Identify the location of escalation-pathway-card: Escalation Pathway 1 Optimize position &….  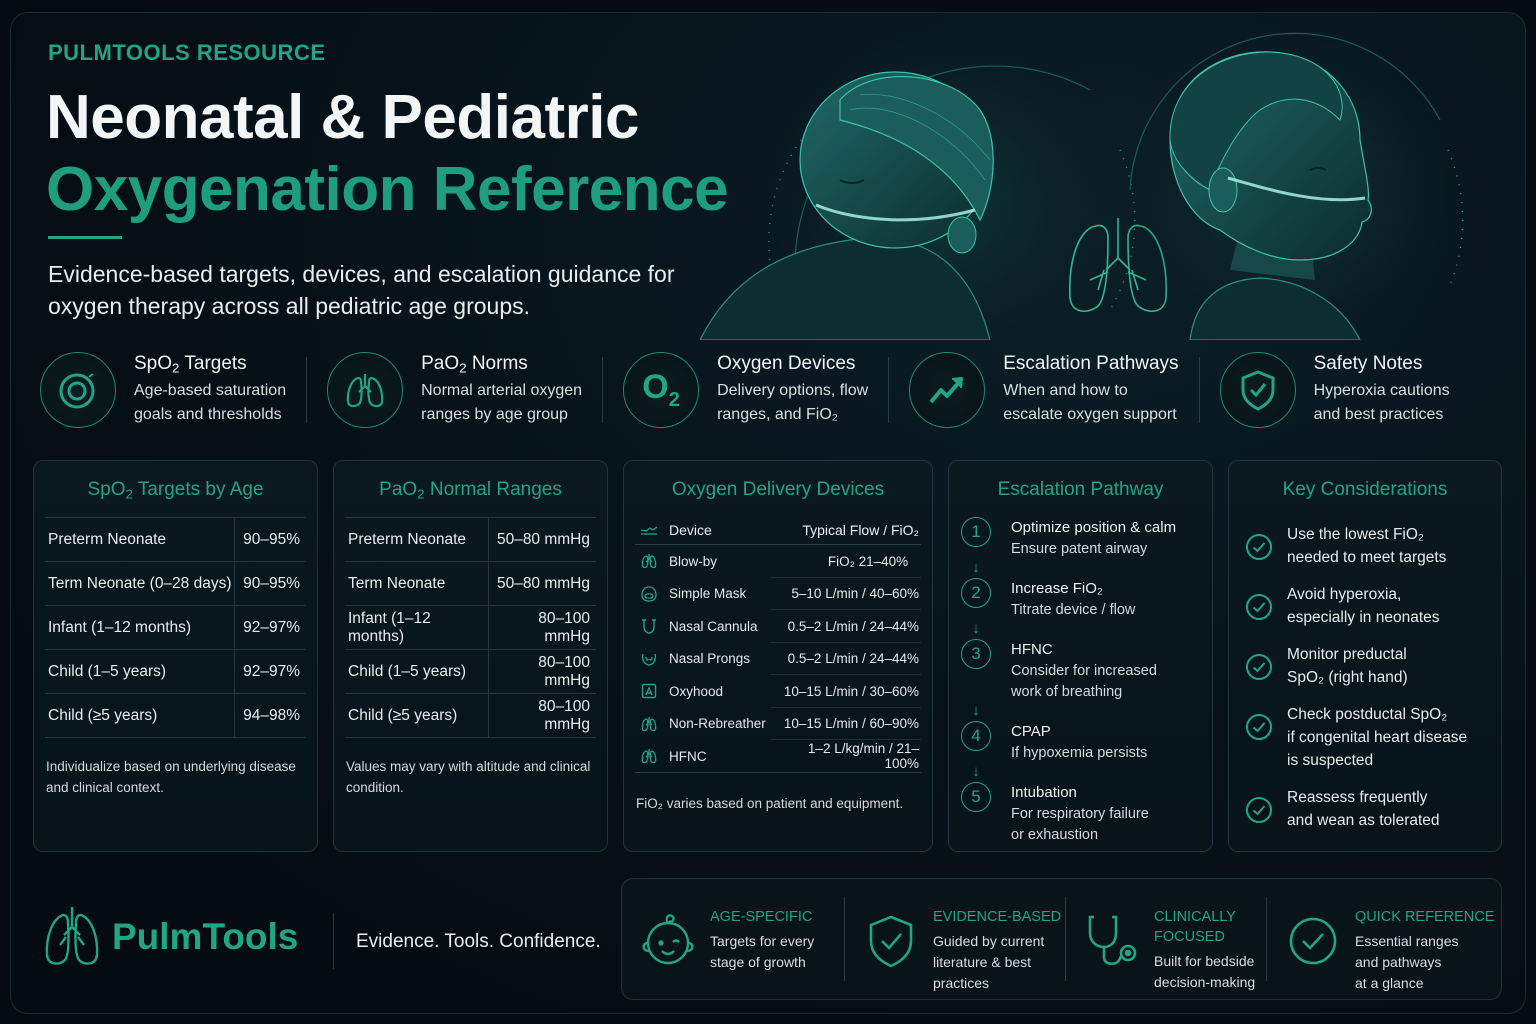
(1080, 656).